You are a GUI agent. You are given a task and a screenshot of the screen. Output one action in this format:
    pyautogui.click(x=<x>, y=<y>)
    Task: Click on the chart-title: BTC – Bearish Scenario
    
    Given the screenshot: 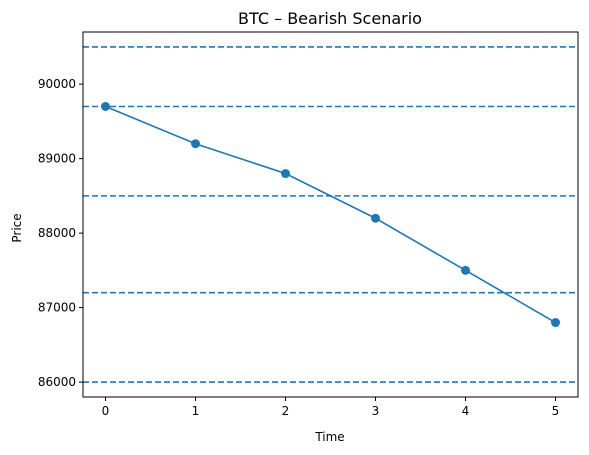 What is the action you would take?
    pyautogui.click(x=330, y=18)
    